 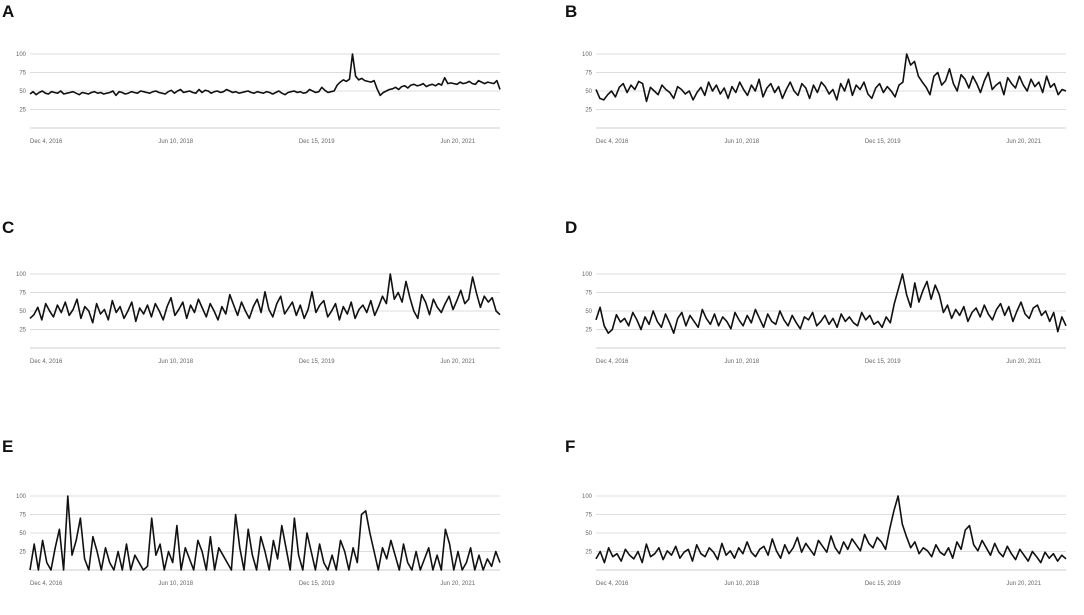 I want to click on panel-label-e: E, so click(x=8, y=446).